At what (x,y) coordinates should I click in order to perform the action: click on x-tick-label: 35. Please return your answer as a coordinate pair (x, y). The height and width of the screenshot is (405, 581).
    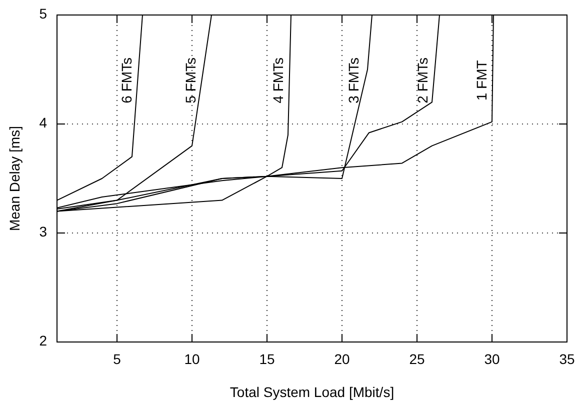
    Looking at the image, I should click on (567, 359).